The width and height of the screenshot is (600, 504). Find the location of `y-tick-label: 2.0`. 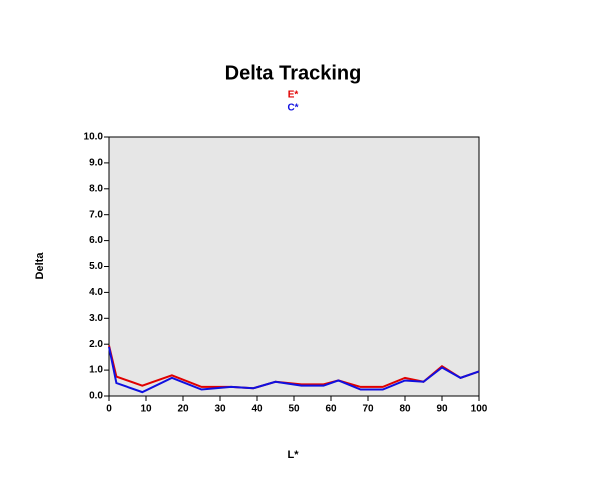

y-tick-label: 2.0 is located at coordinates (96, 344).